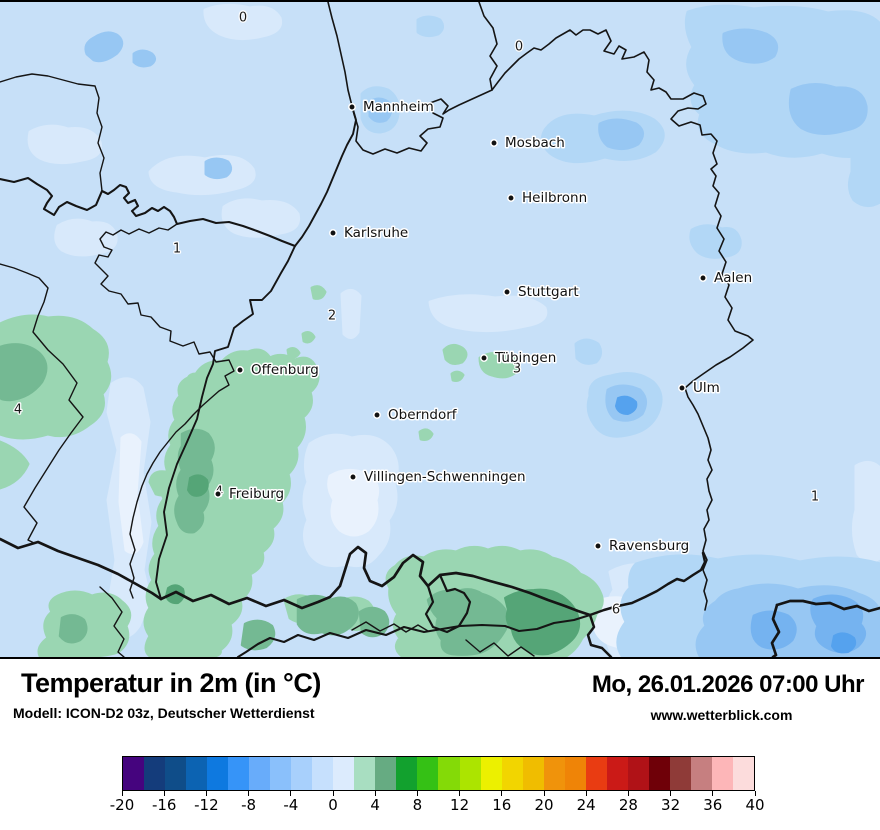  Describe the element at coordinates (525, 358) in the screenshot. I see `city-label: Tübingen` at that location.